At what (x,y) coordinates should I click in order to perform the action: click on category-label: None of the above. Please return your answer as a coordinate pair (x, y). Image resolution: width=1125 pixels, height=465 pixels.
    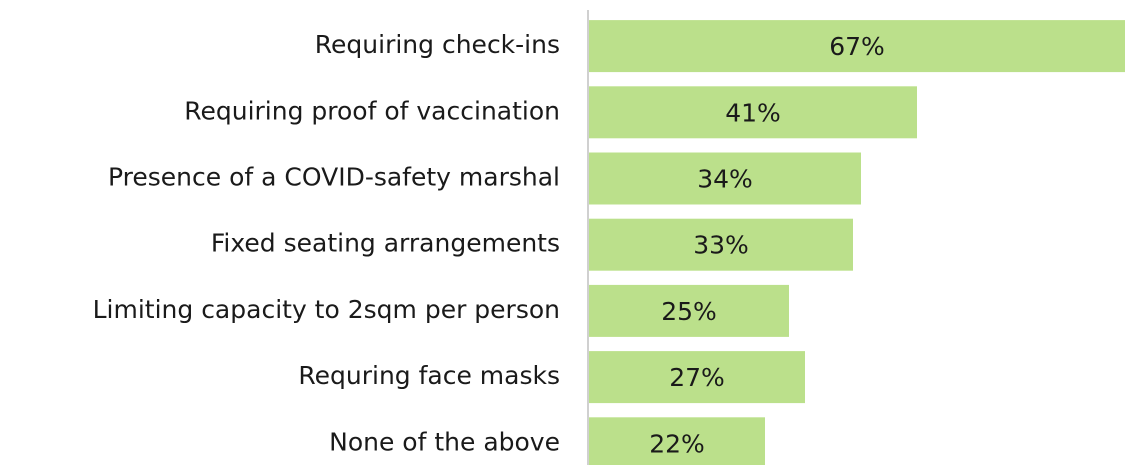
    Looking at the image, I should click on (444, 441).